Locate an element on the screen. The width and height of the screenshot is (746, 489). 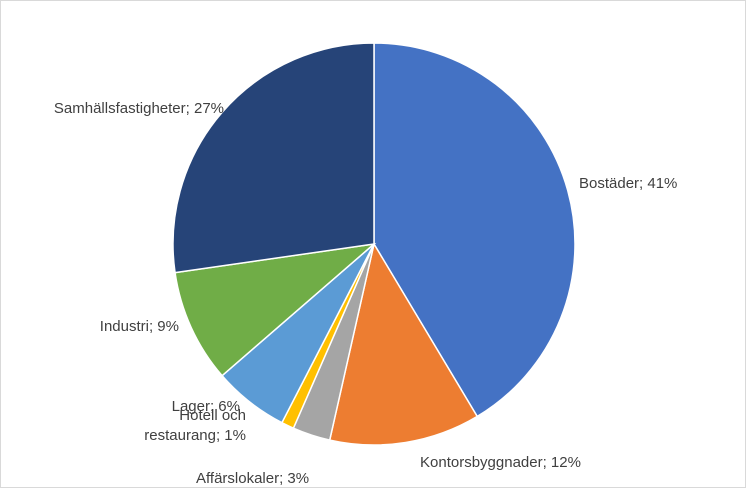
pie-slice-kontorsbyggnader is located at coordinates (403, 344).